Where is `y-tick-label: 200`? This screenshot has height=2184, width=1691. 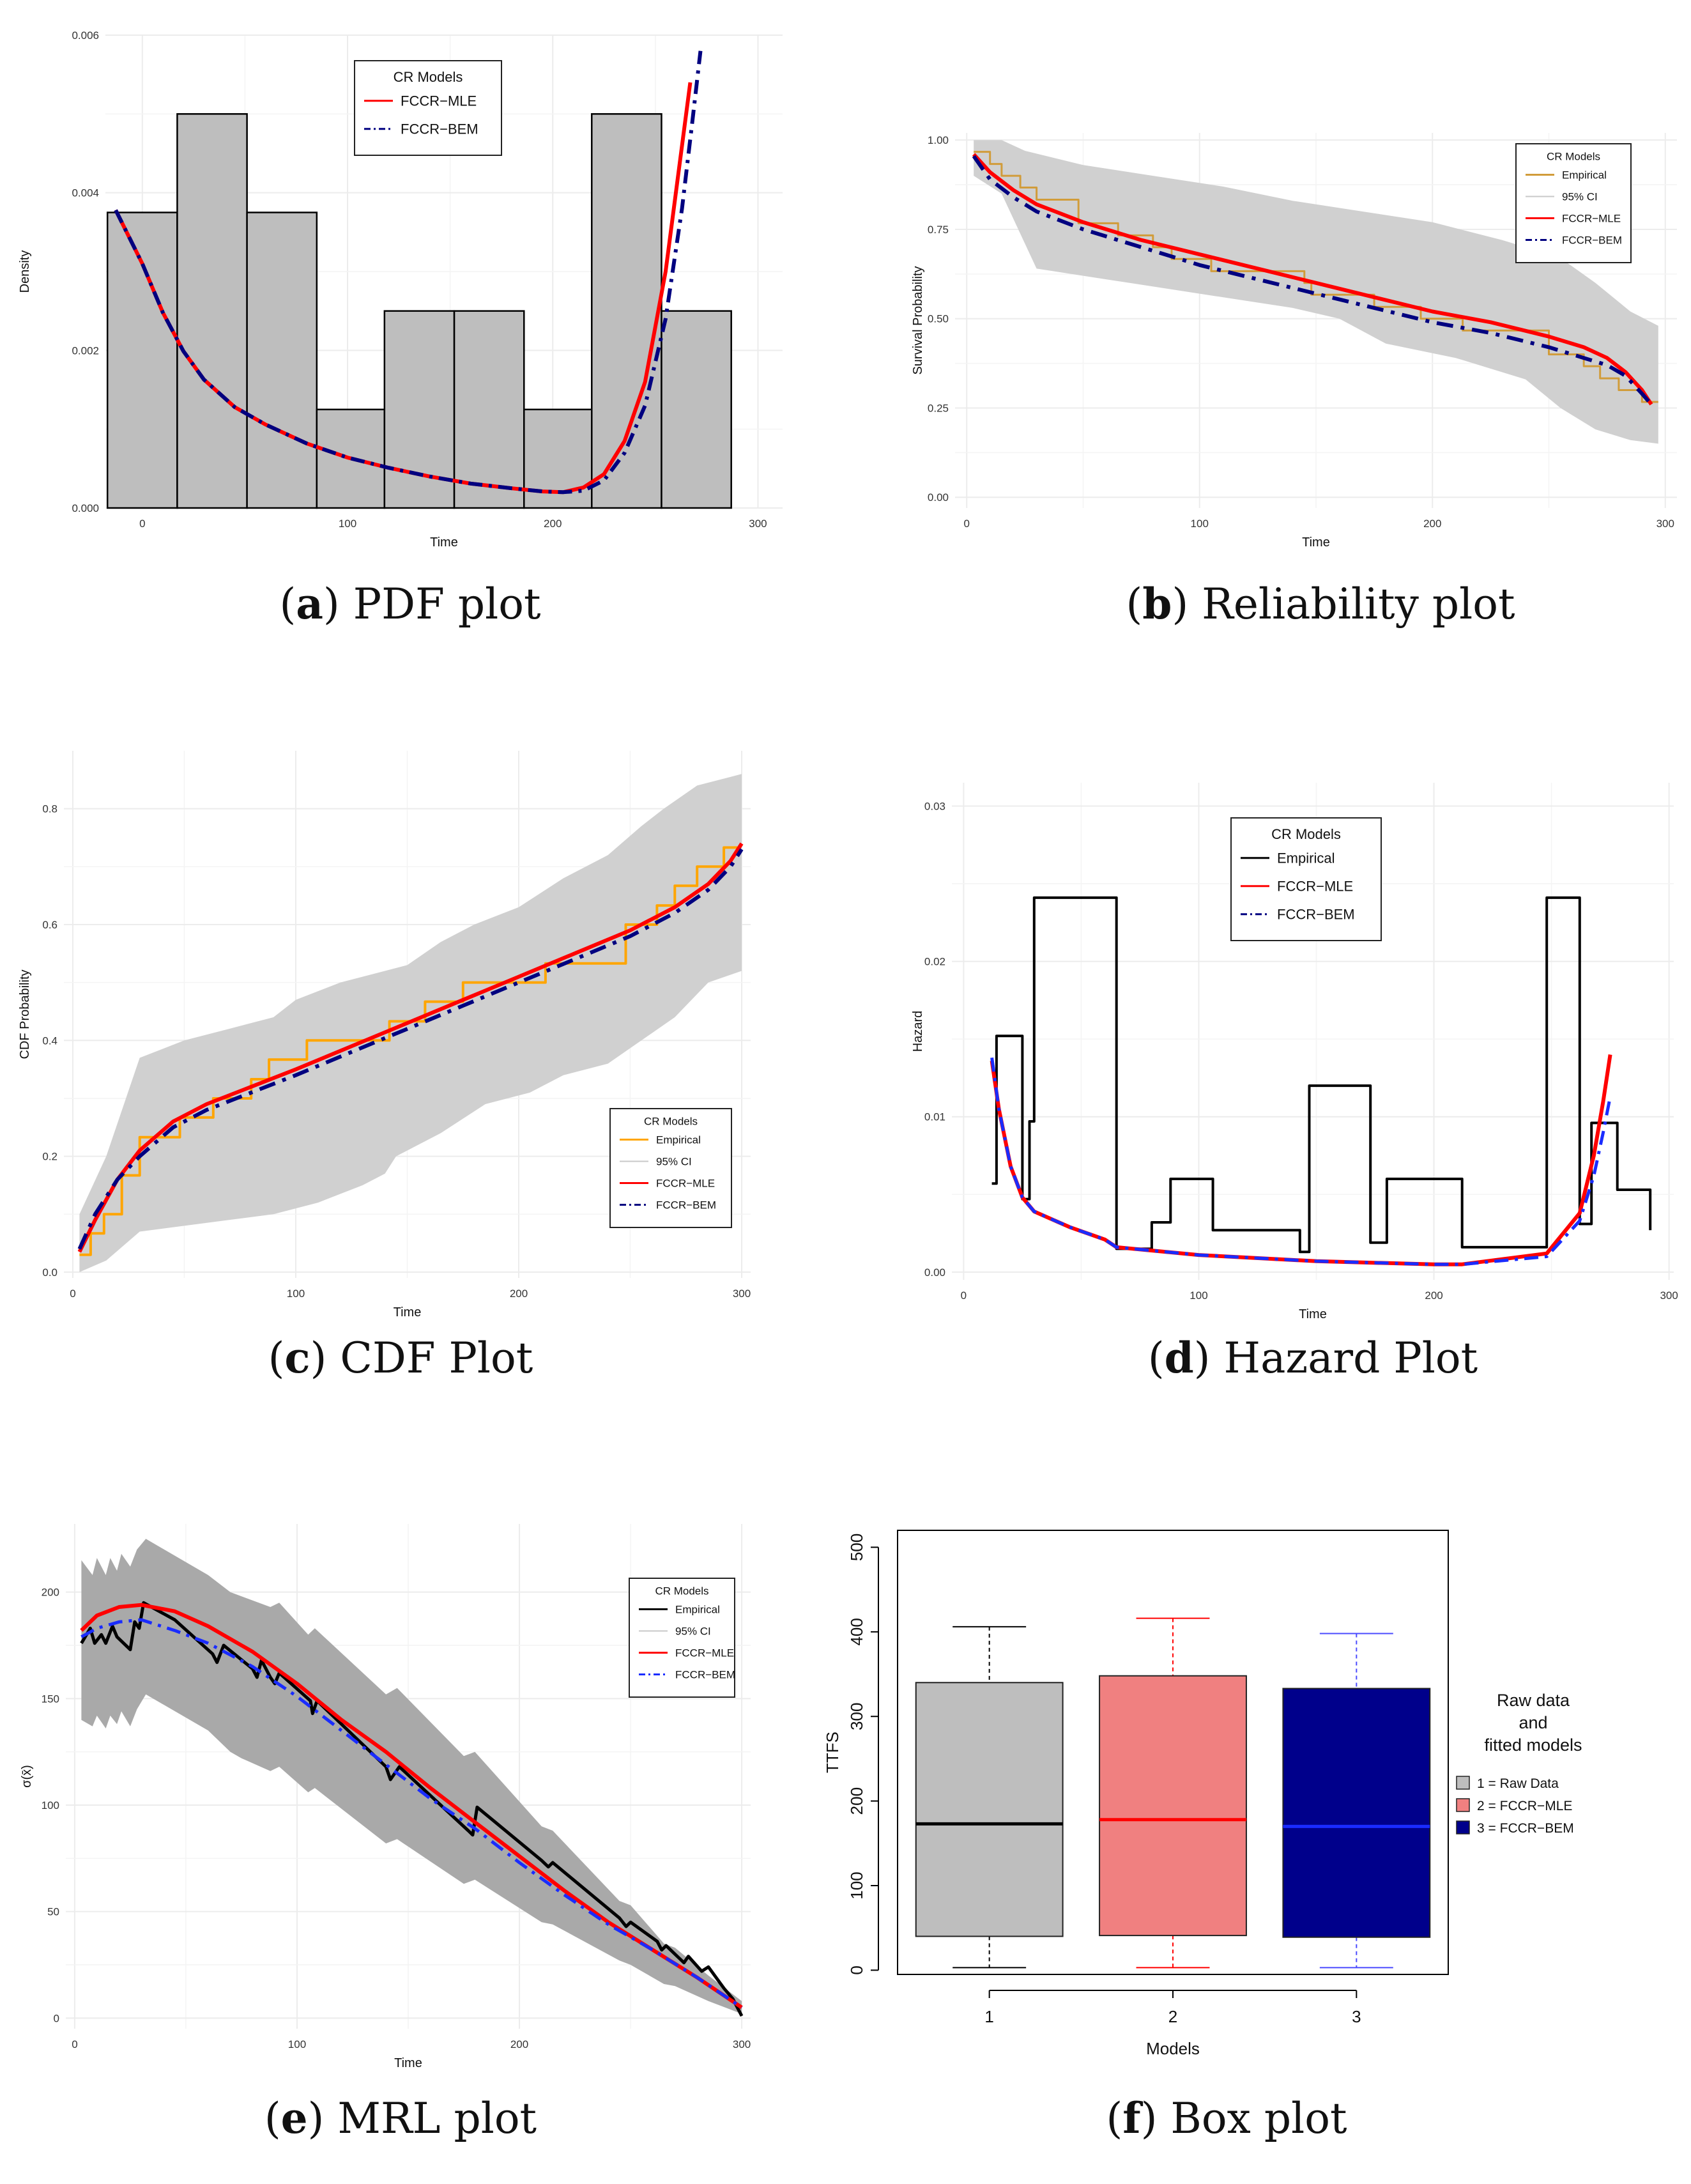 y-tick-label: 200 is located at coordinates (856, 1801).